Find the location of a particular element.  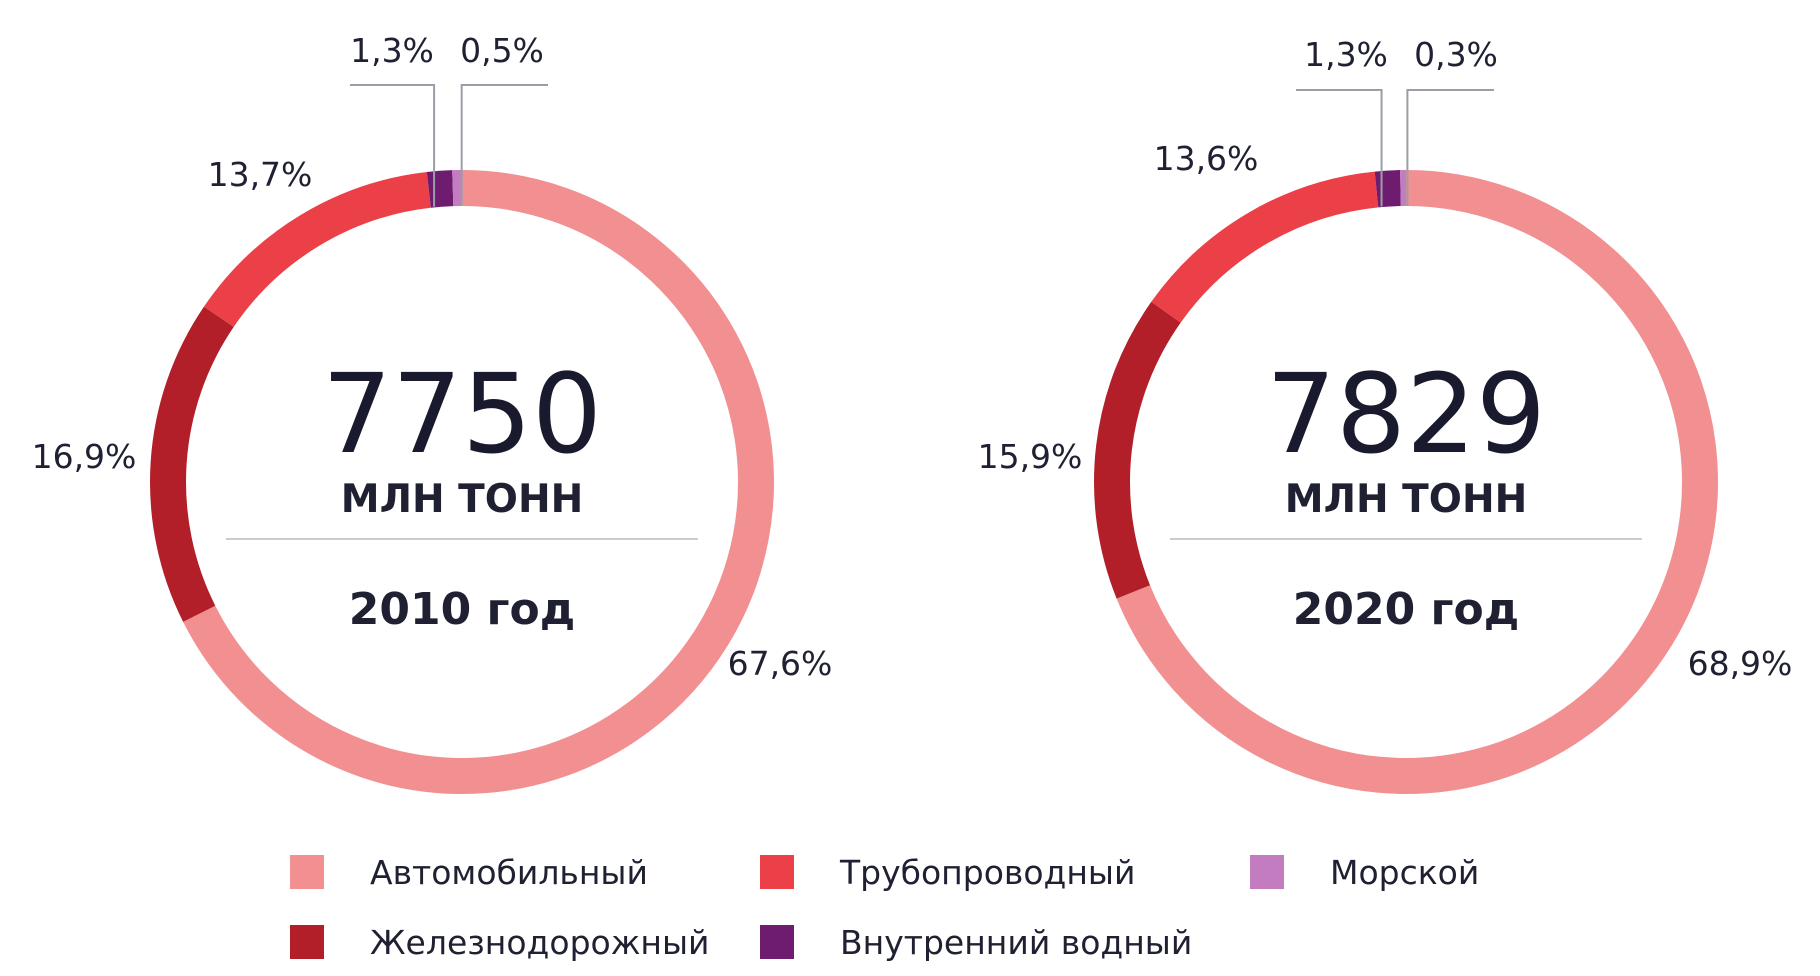

legend-item-road: Автомобильный is located at coordinates (469, 872).